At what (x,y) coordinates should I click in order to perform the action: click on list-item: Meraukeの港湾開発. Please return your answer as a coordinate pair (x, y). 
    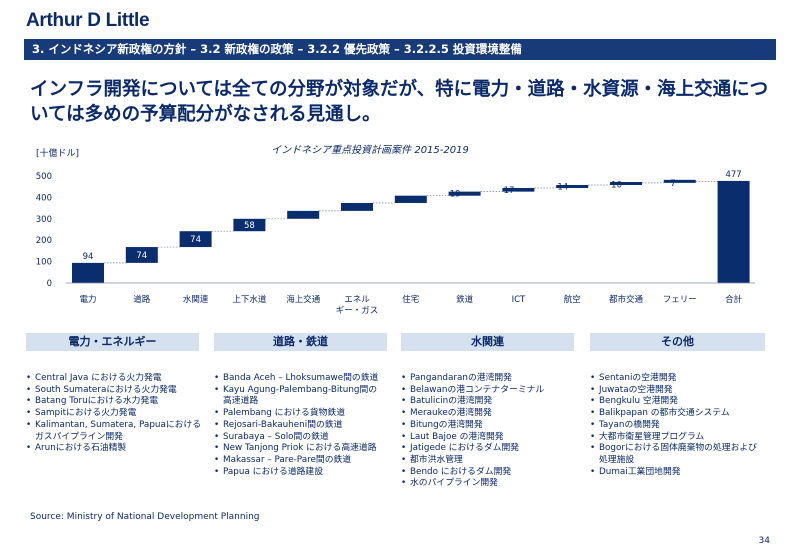
    Looking at the image, I should click on (488, 414).